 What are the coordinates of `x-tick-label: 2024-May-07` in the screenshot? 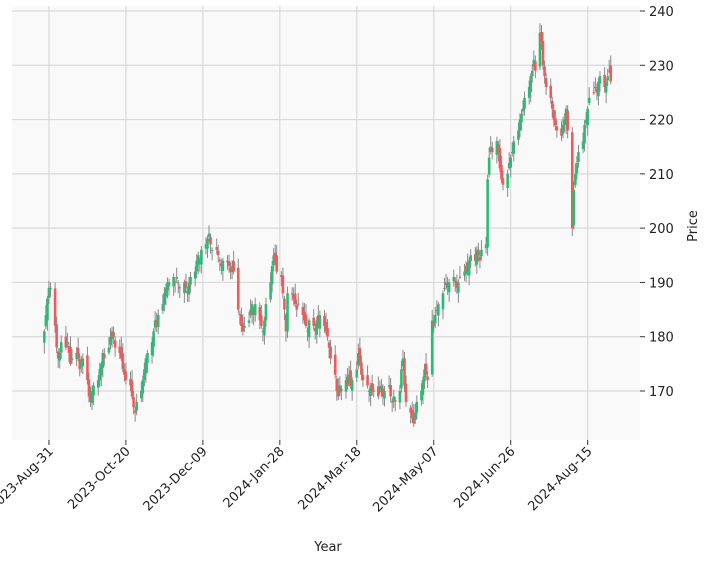 It's located at (405, 479).